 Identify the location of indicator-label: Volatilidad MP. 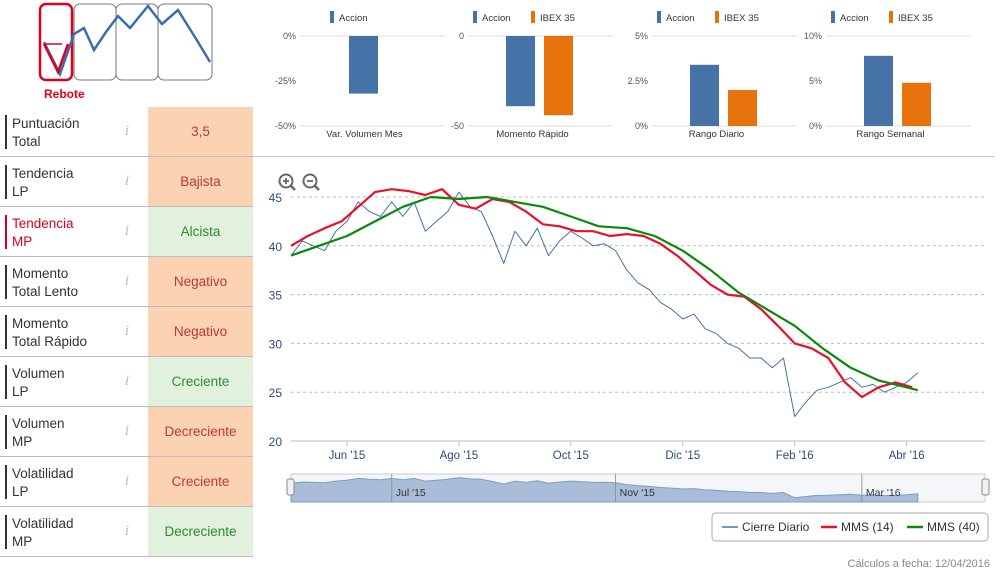
(43, 532).